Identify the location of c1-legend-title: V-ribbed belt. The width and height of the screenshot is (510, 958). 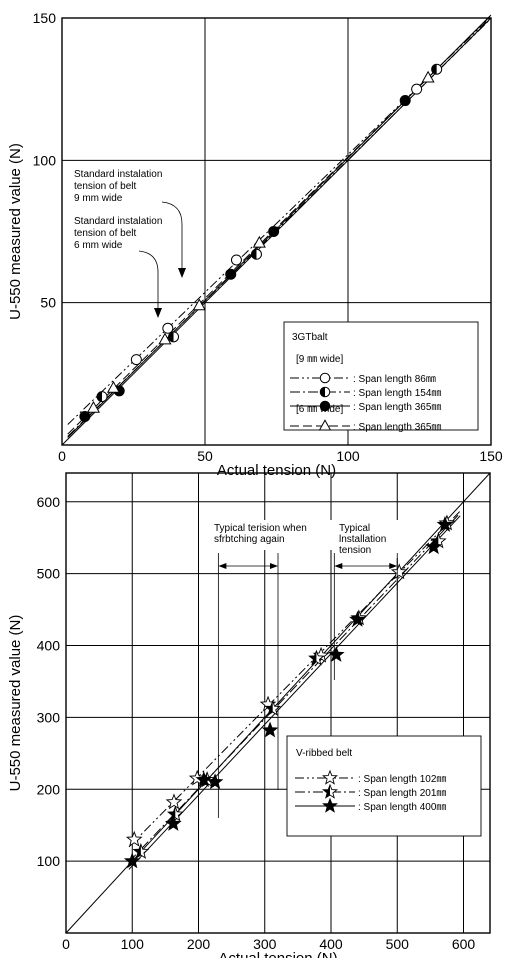
(324, 753).